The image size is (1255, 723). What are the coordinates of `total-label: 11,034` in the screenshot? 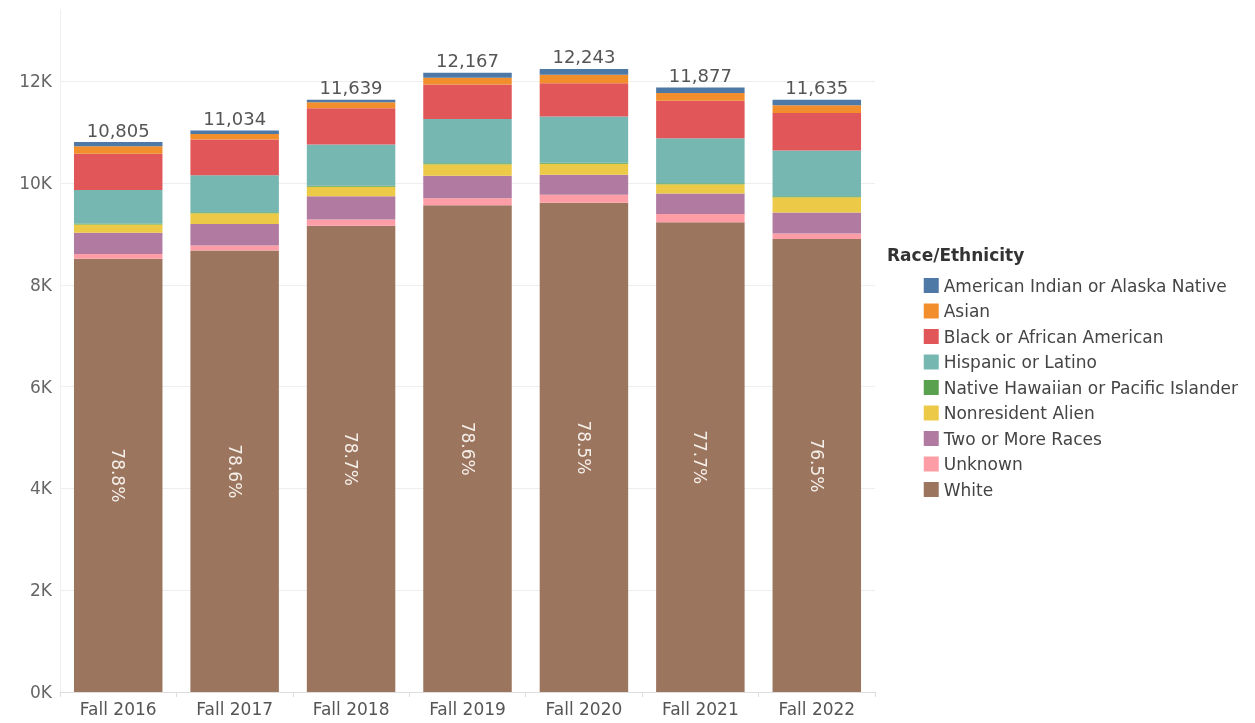 It's located at (235, 118).